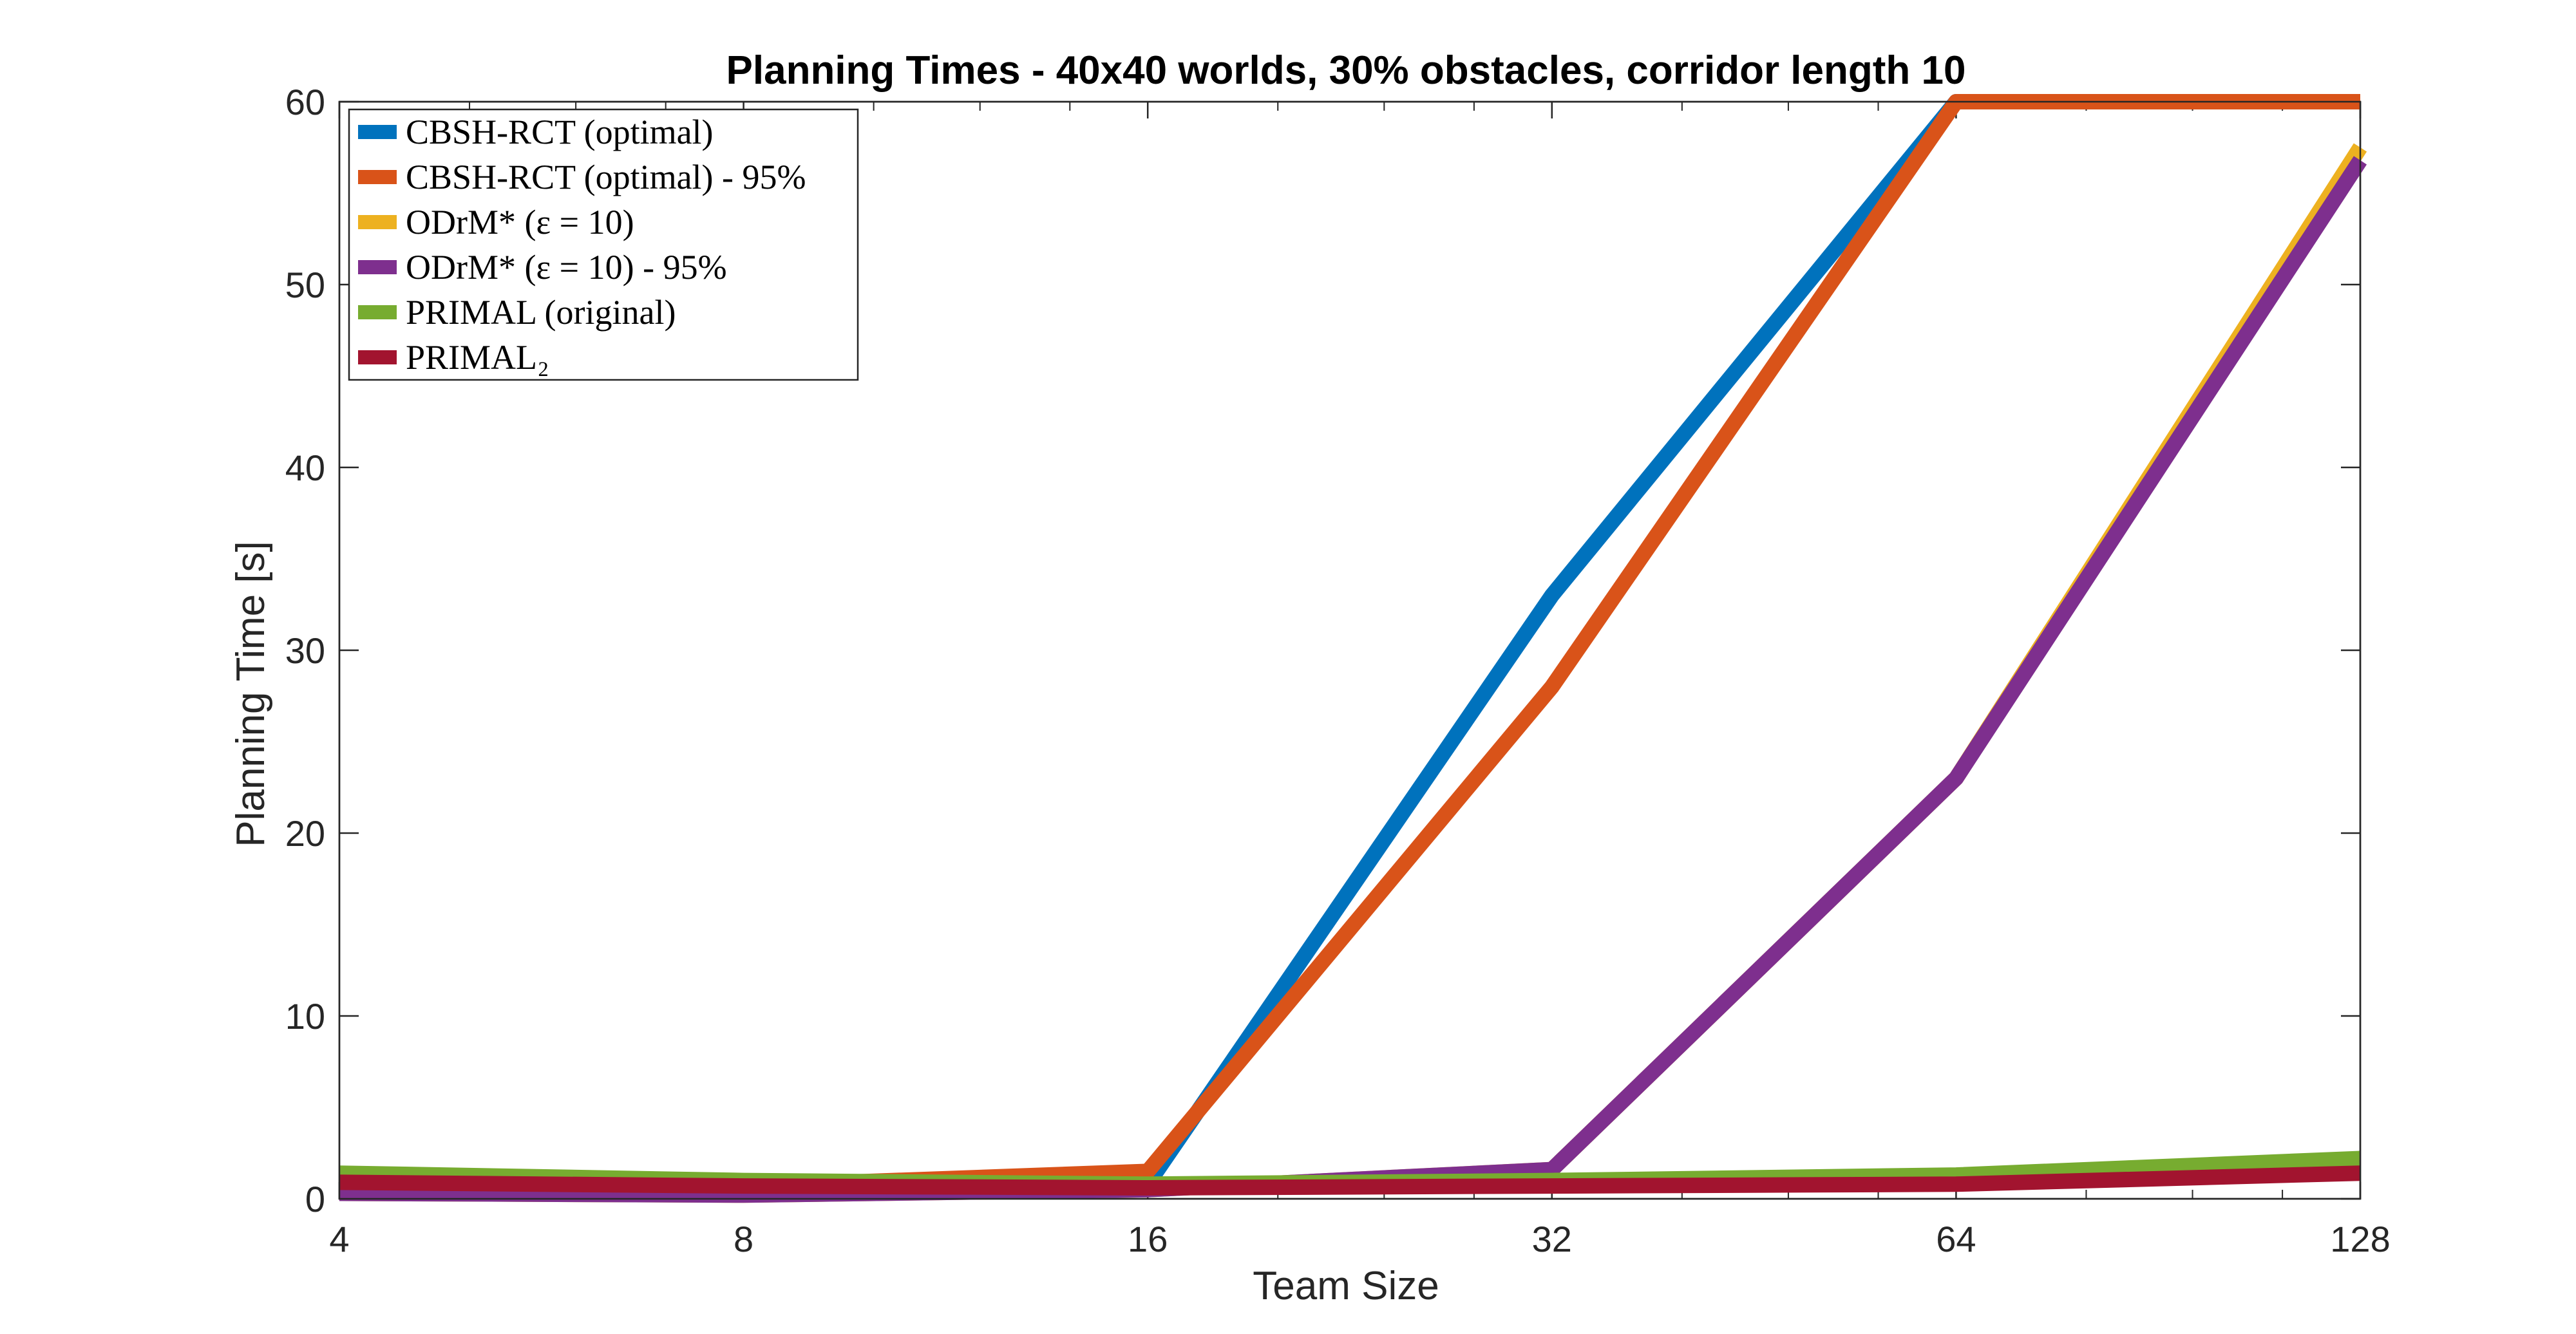  What do you see at coordinates (305, 102) in the screenshot?
I see `y-tick-label: 60` at bounding box center [305, 102].